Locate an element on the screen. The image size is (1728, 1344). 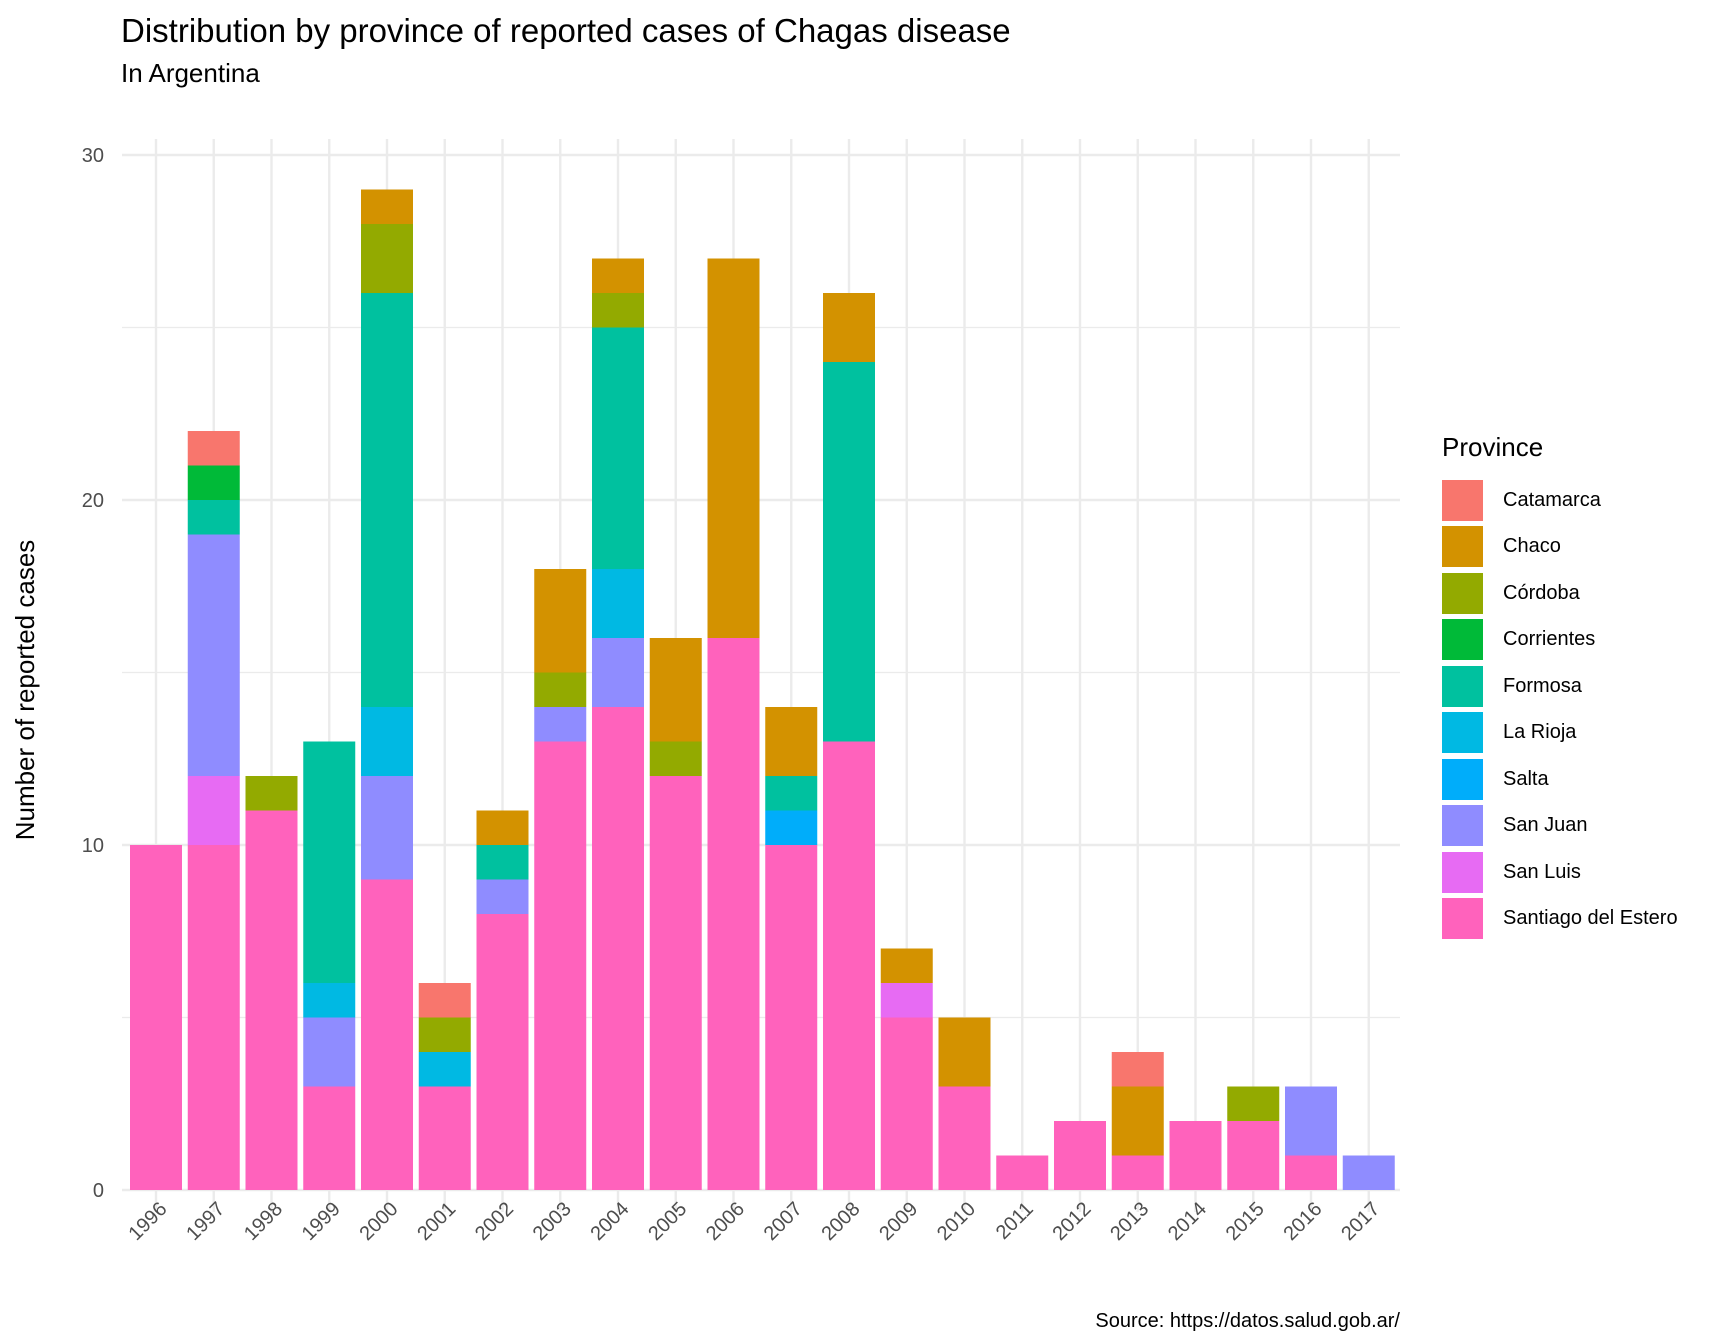
legend-item: Córdoba is located at coordinates (1560, 593).